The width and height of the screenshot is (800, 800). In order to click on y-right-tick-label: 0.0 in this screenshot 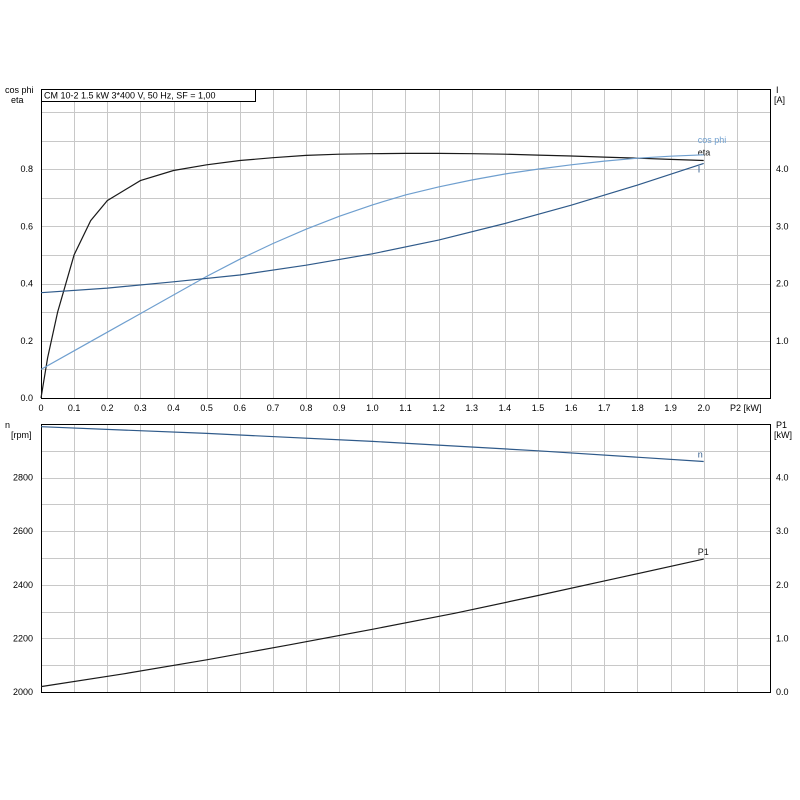, I will do `click(782, 692)`.